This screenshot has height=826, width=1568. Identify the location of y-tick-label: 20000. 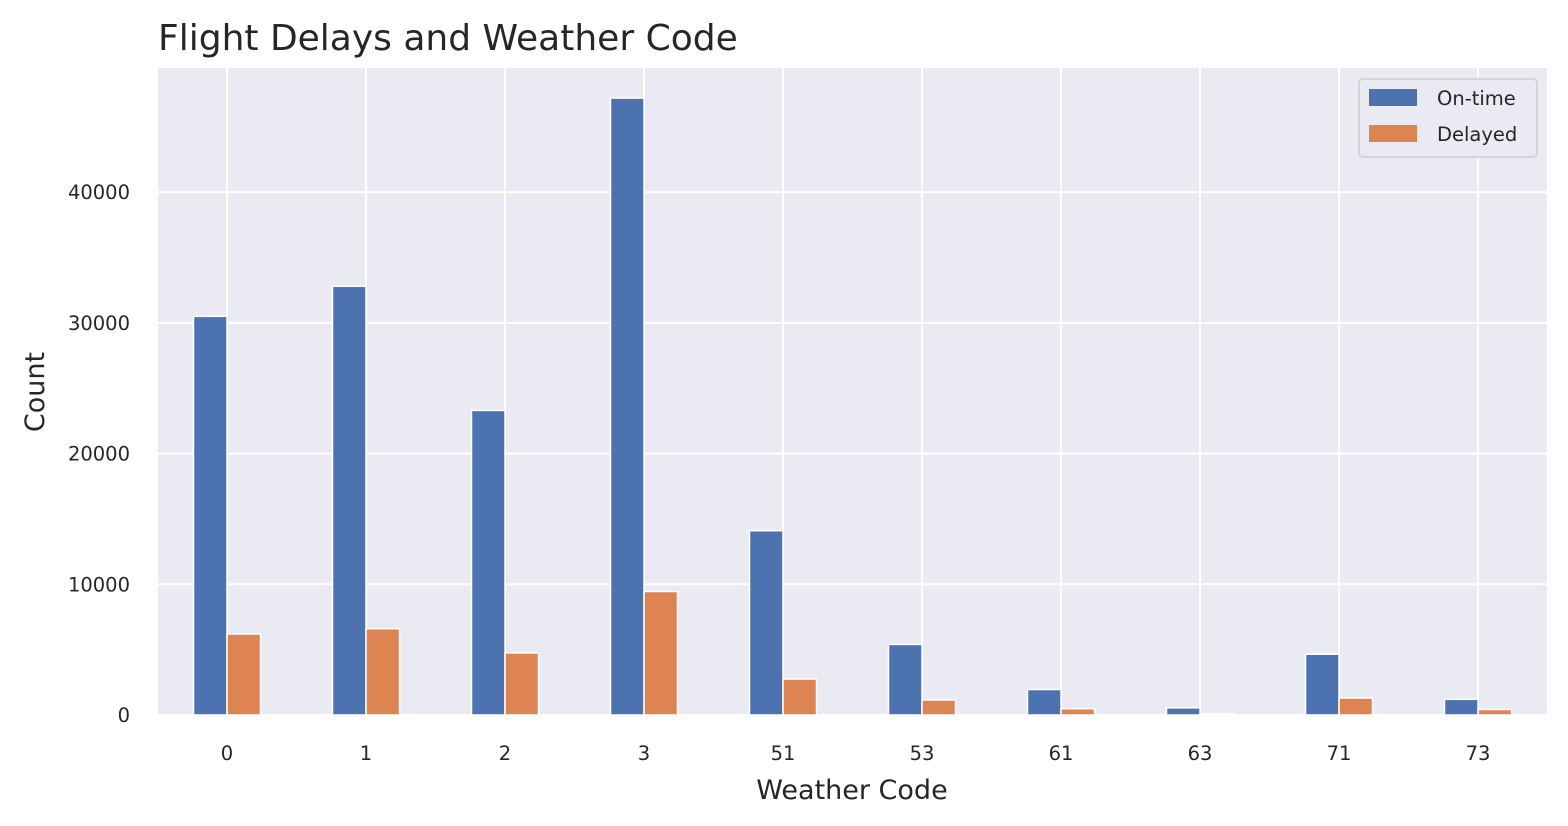
(99, 454).